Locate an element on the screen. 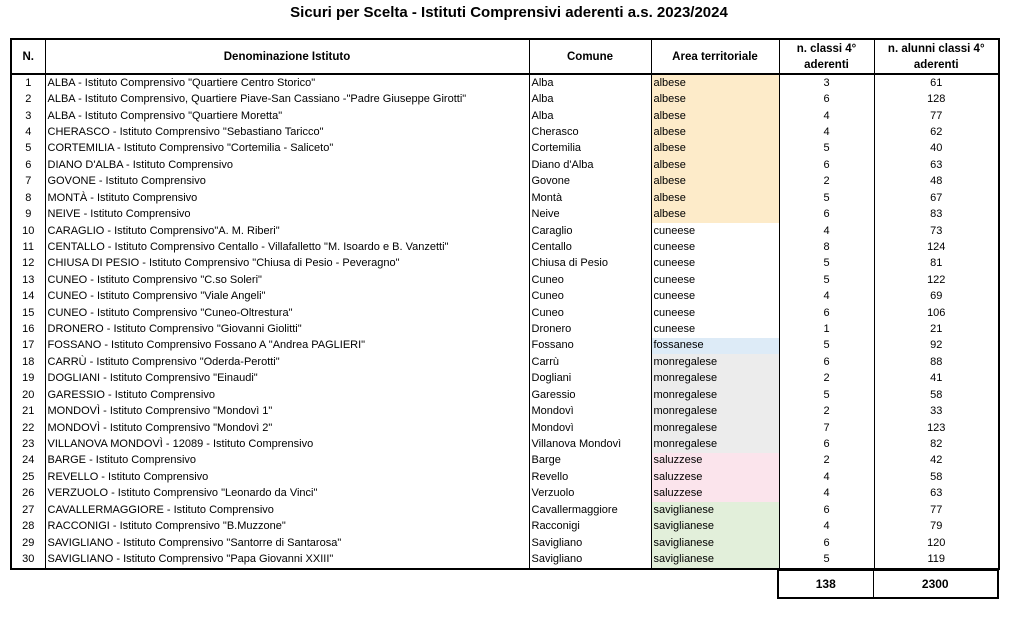  alunni: 58 is located at coordinates (936, 477).